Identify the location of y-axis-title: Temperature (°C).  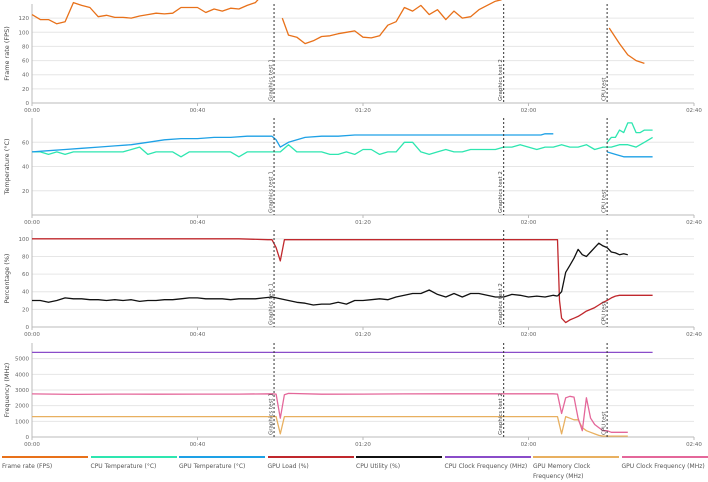
(7, 166).